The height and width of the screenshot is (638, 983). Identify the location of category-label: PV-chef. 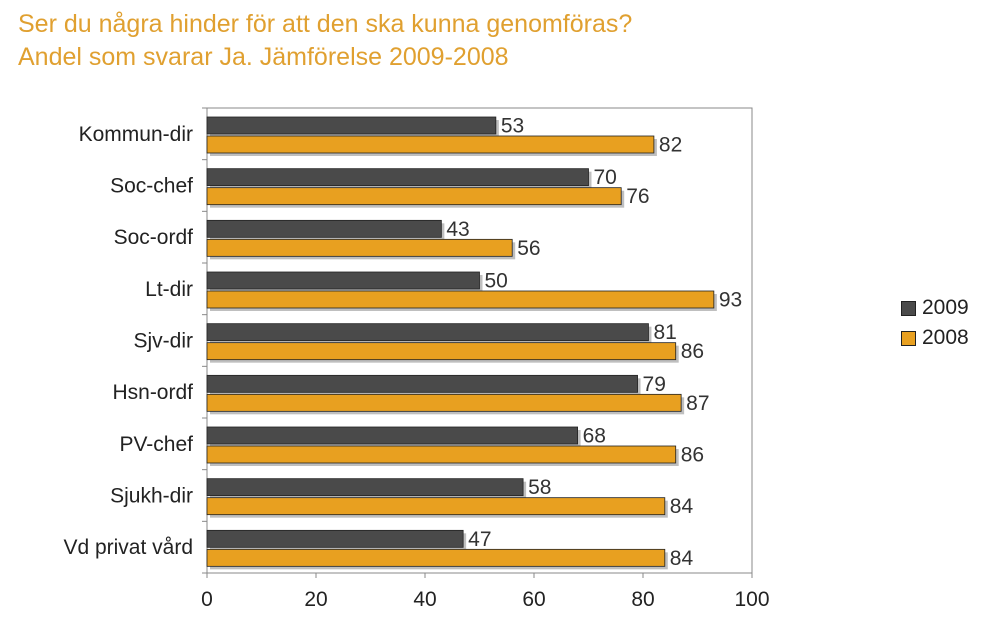
(156, 444).